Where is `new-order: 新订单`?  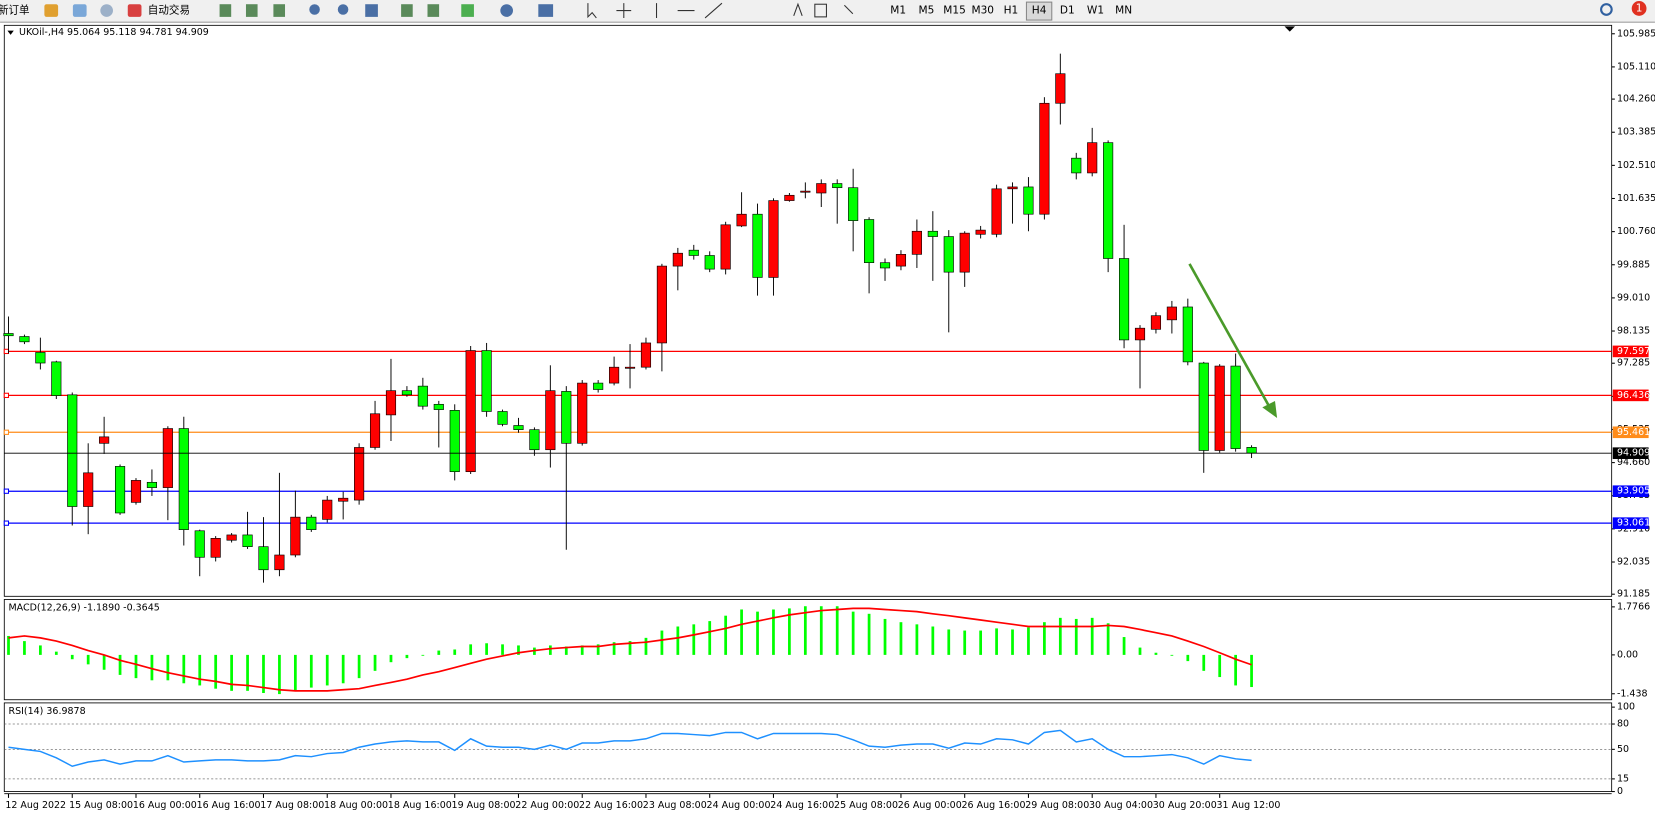
new-order: 新订单 is located at coordinates (15, 10).